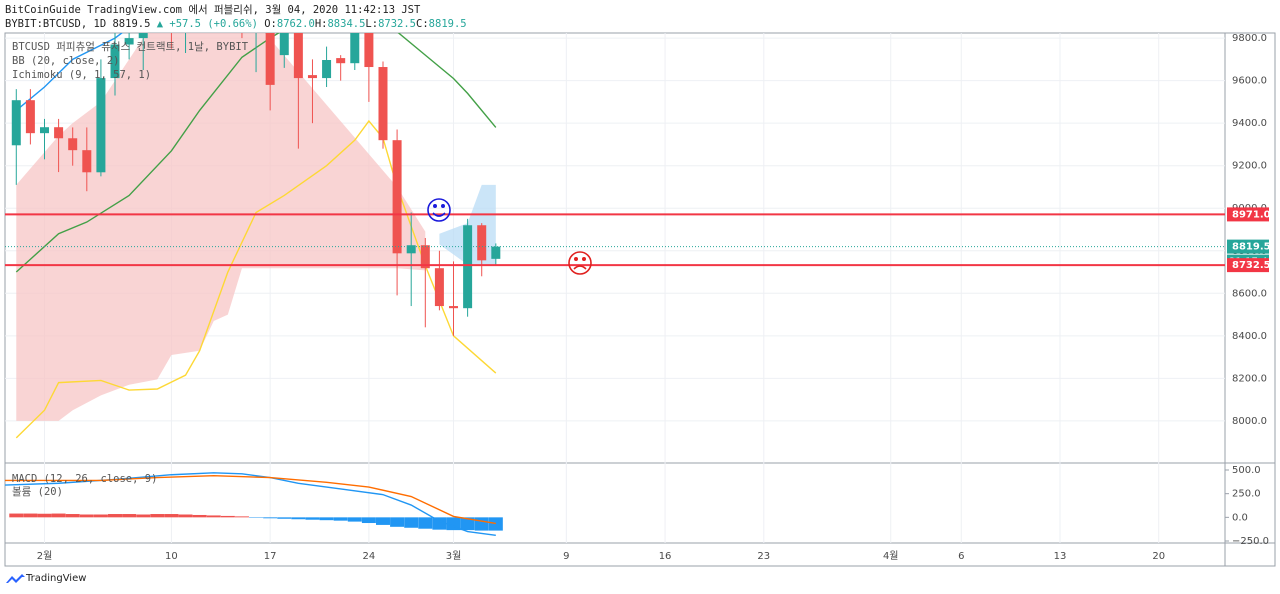 Image resolution: width=1280 pixels, height=594 pixels. Describe the element at coordinates (372, 24) in the screenshot. I see `ohlc-key: L:` at that location.